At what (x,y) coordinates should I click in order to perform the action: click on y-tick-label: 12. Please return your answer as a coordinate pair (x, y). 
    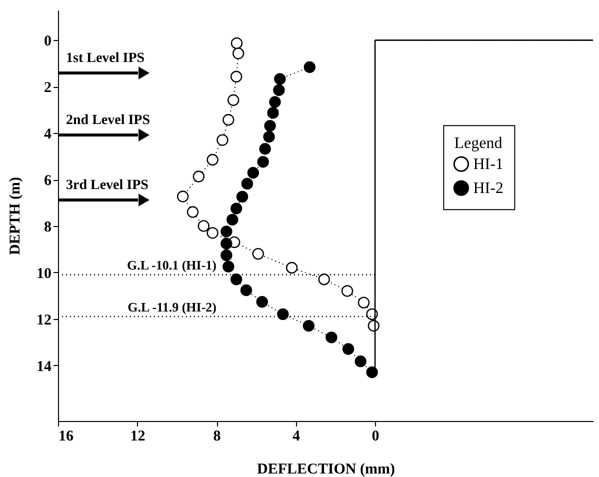
    Looking at the image, I should click on (44, 320).